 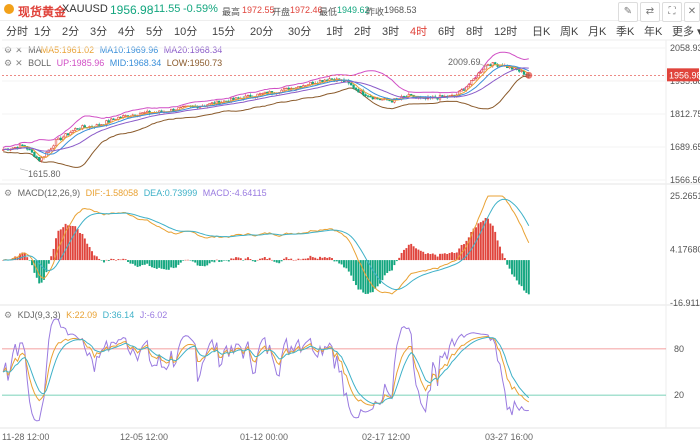 I want to click on ma20-value: MA20:1968.34, so click(x=193, y=50).